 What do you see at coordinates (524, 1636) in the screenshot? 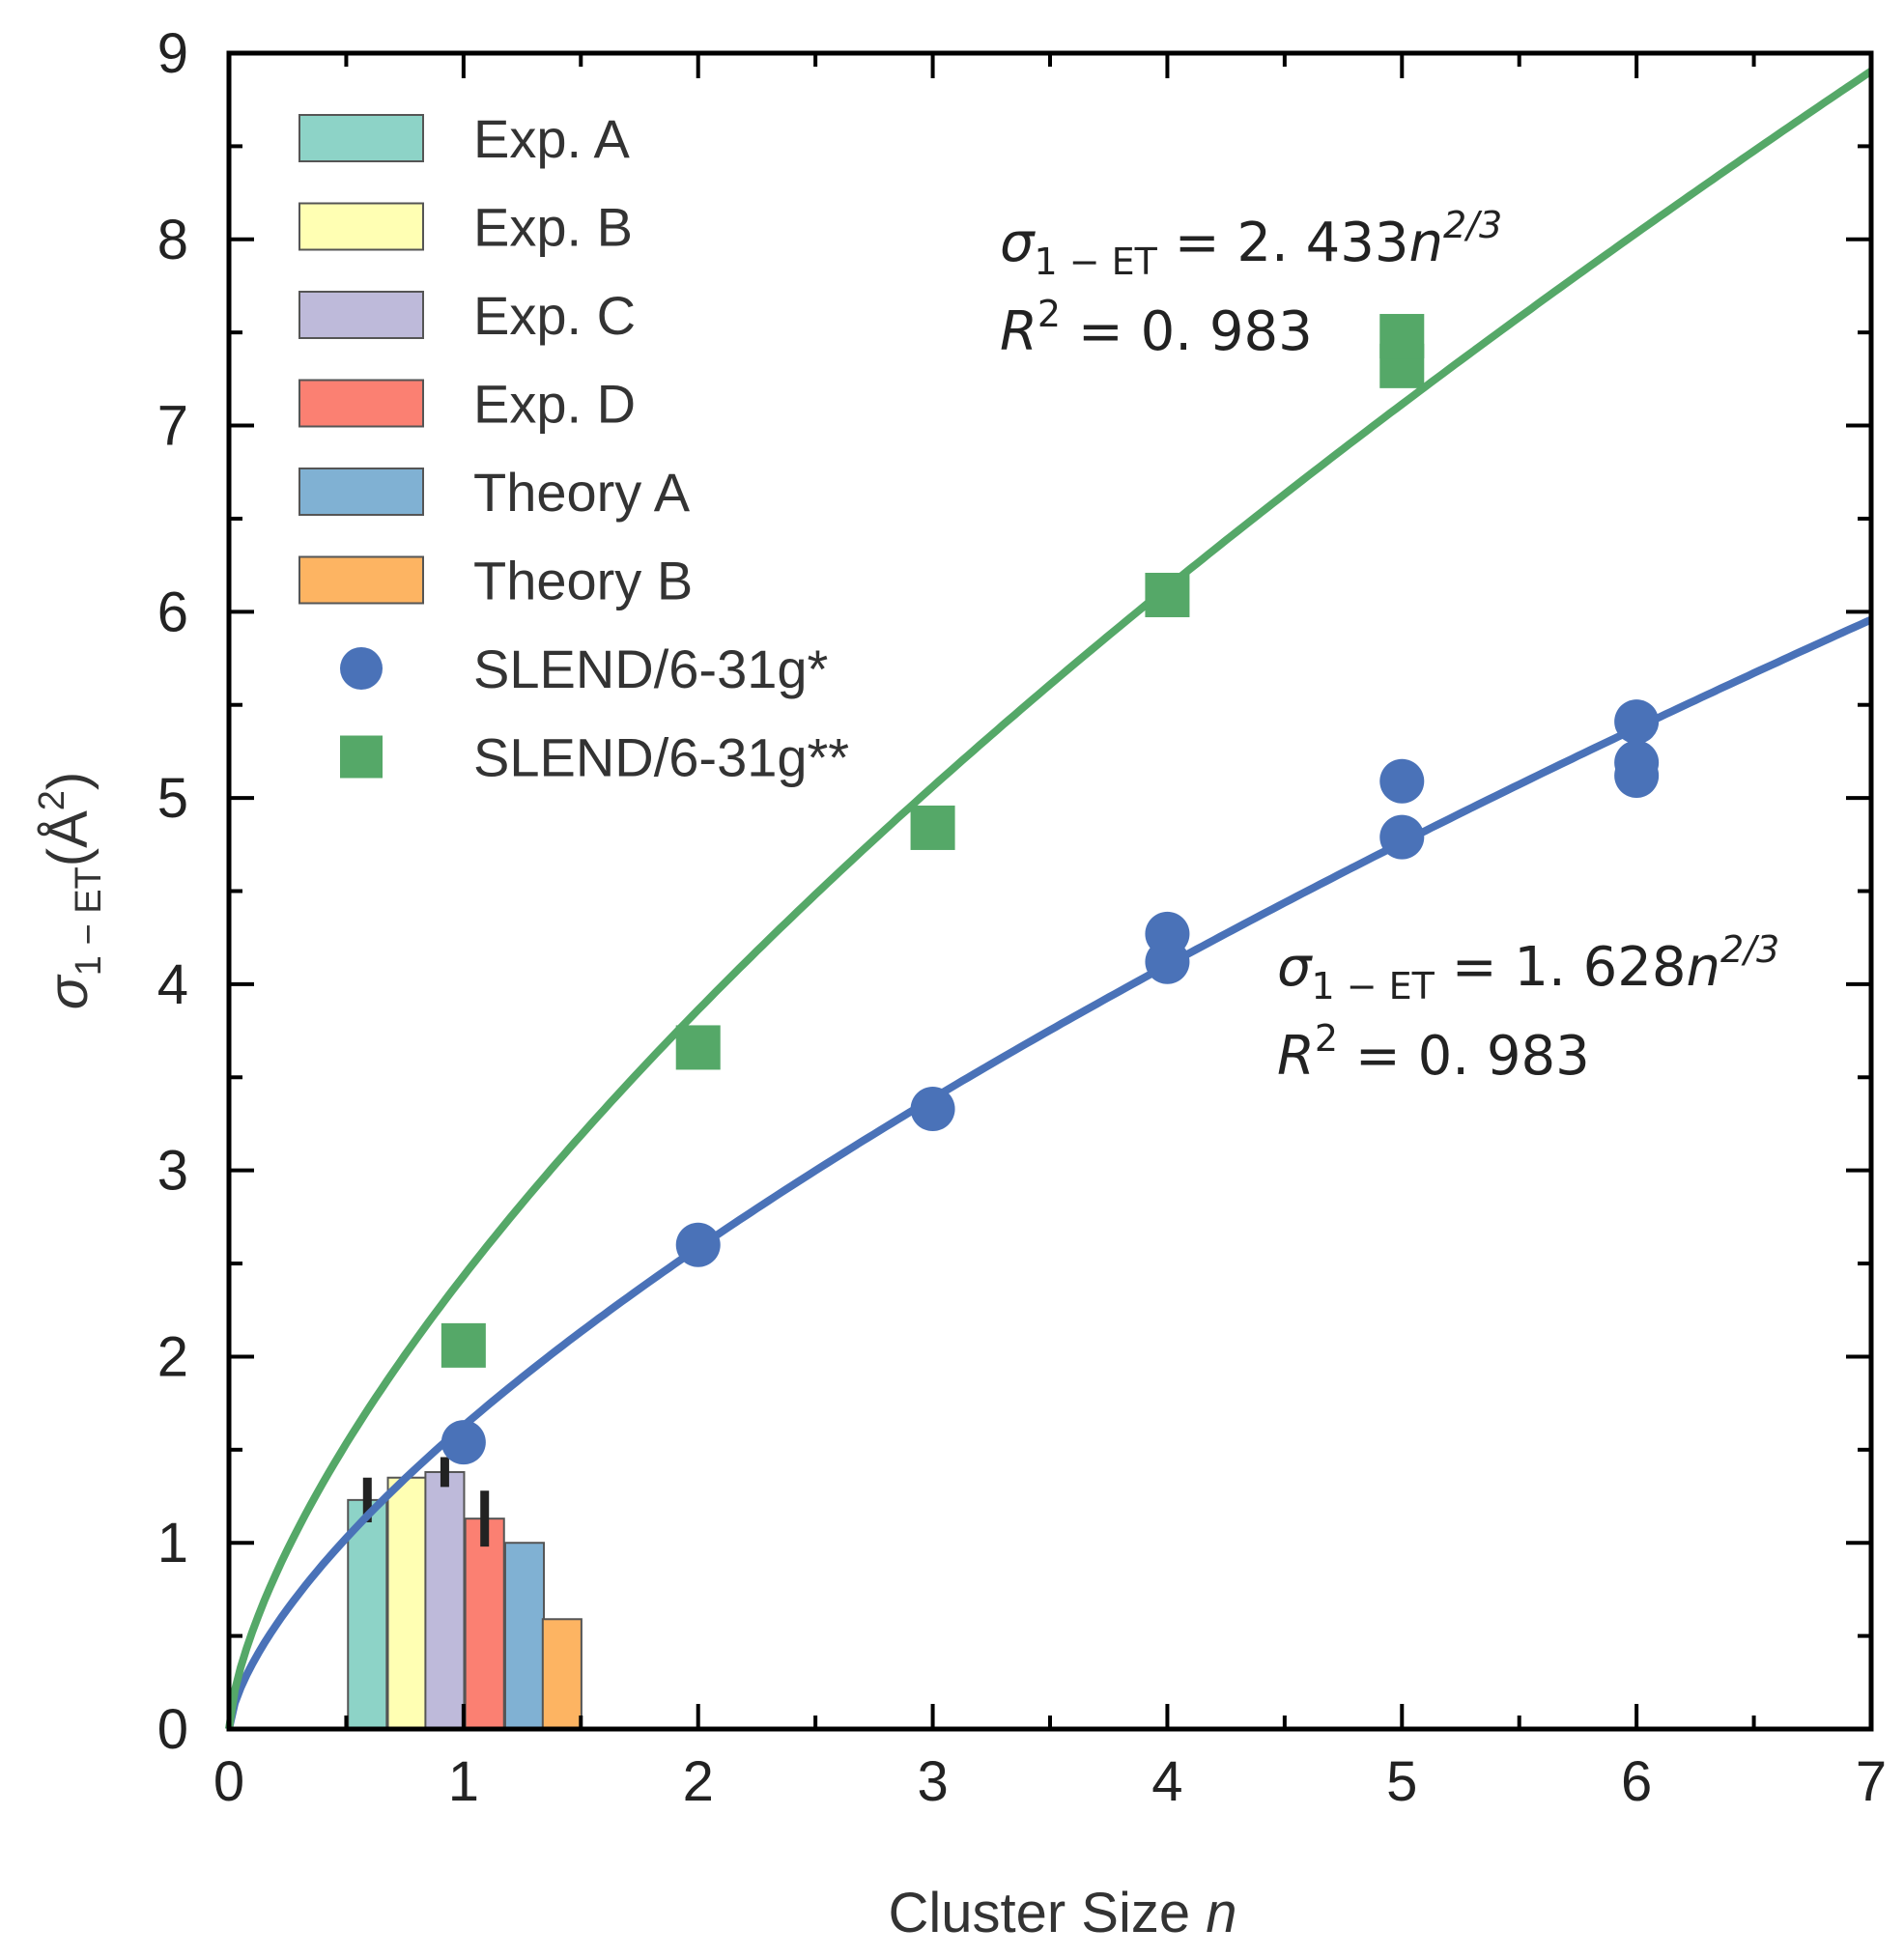
I see `bar-theory-a` at bounding box center [524, 1636].